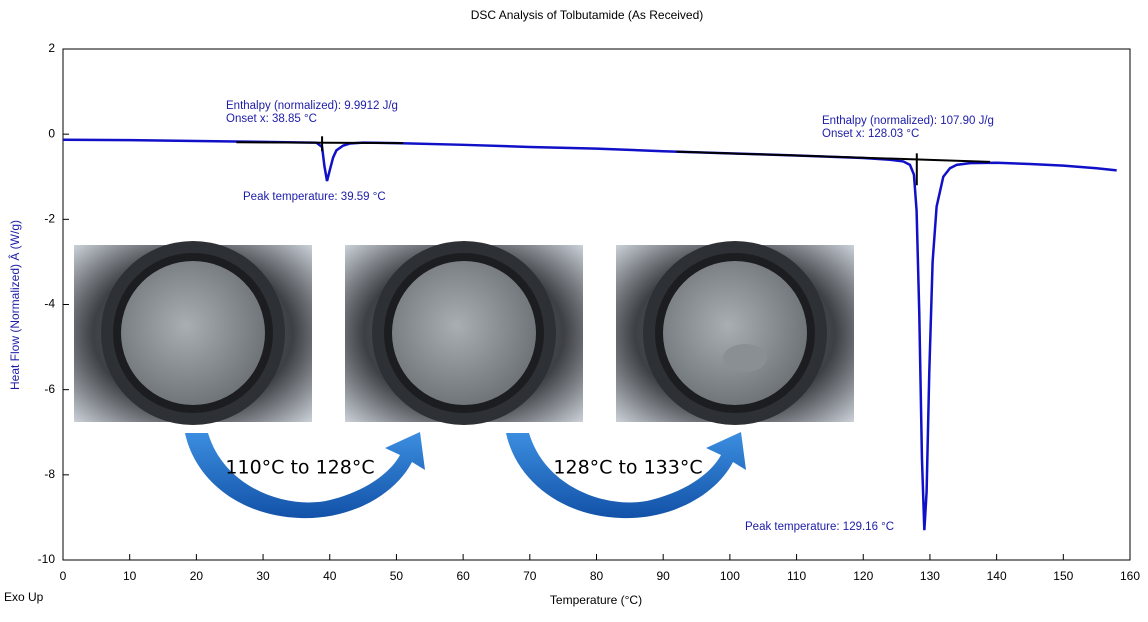 This screenshot has width=1148, height=622. Describe the element at coordinates (1130, 576) in the screenshot. I see `x-tick-label: 160` at that location.